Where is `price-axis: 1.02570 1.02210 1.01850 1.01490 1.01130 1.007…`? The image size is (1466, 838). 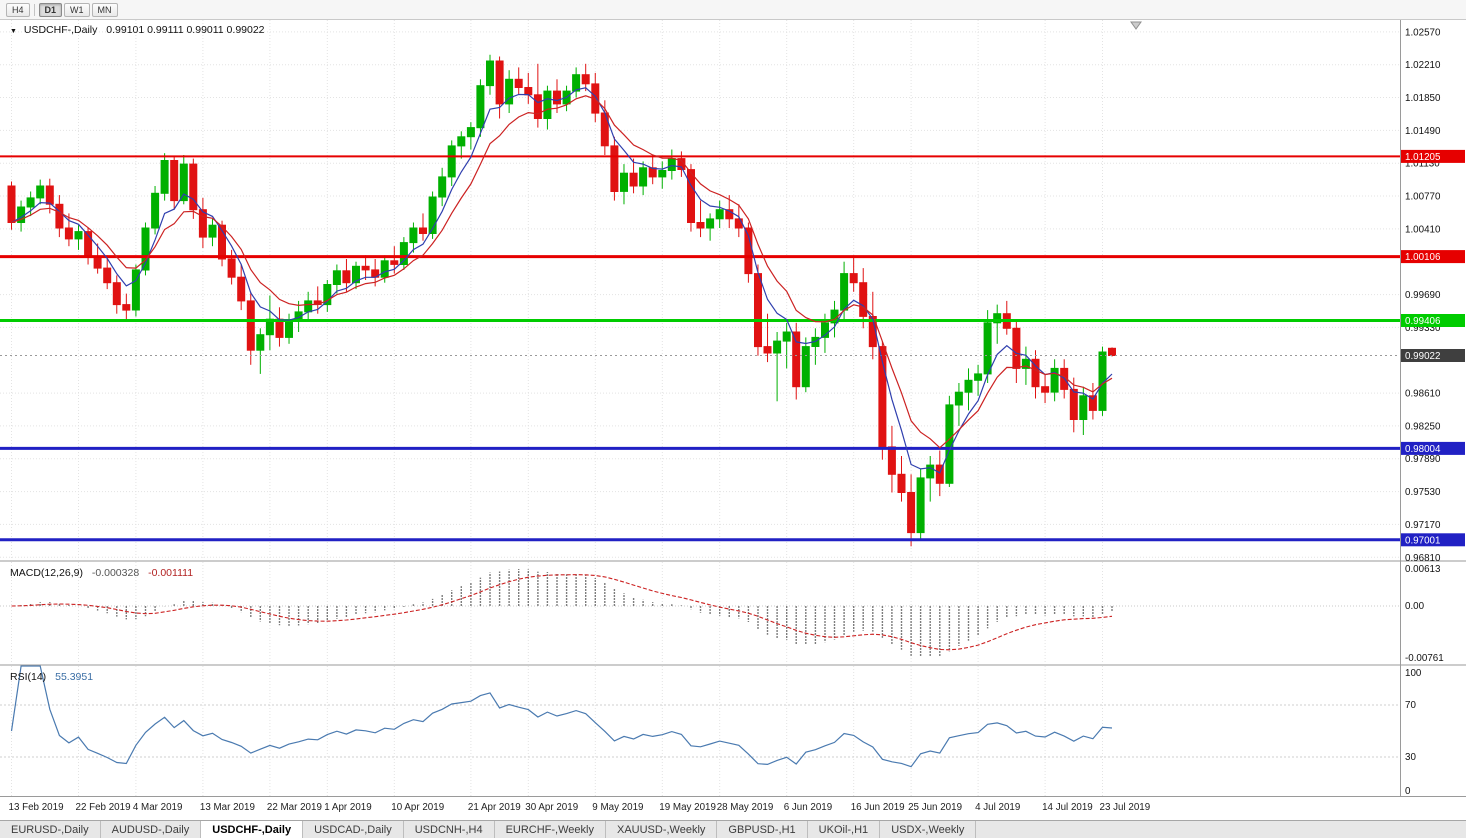
price-axis: 1.02570 1.02210 1.01850 1.01490 1.01130 1.007… is located at coordinates (1433, 412).